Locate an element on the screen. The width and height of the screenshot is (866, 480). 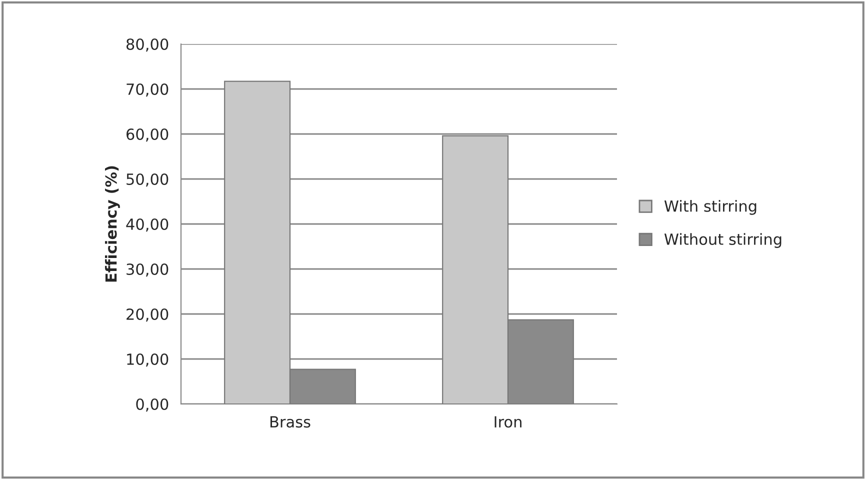
x-tick-label: Brass is located at coordinates (290, 422).